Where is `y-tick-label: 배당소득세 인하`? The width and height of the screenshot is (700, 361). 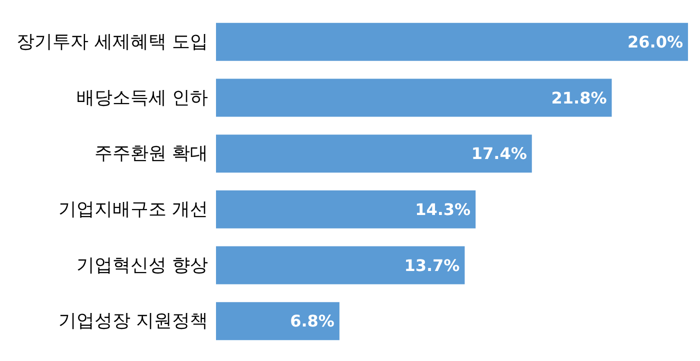 y-tick-label: 배당소득세 인하 is located at coordinates (142, 97).